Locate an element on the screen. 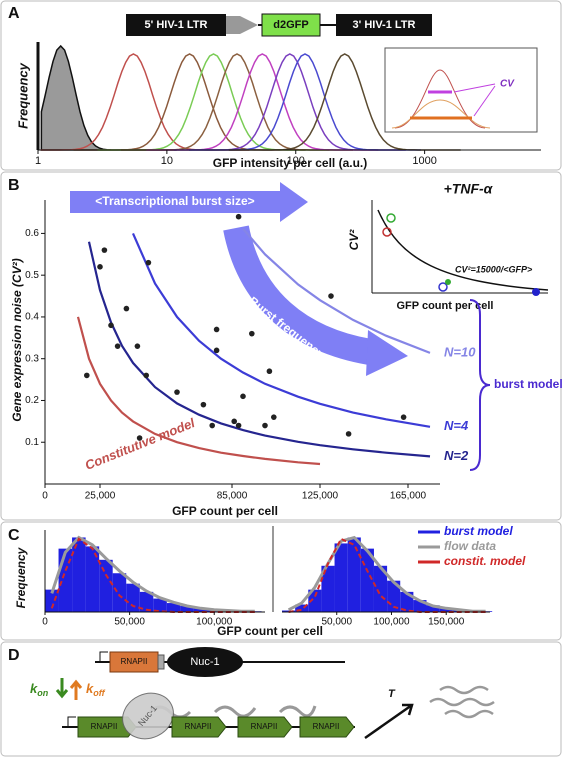  y-tick-label: 0.5 is located at coordinates (32, 275).